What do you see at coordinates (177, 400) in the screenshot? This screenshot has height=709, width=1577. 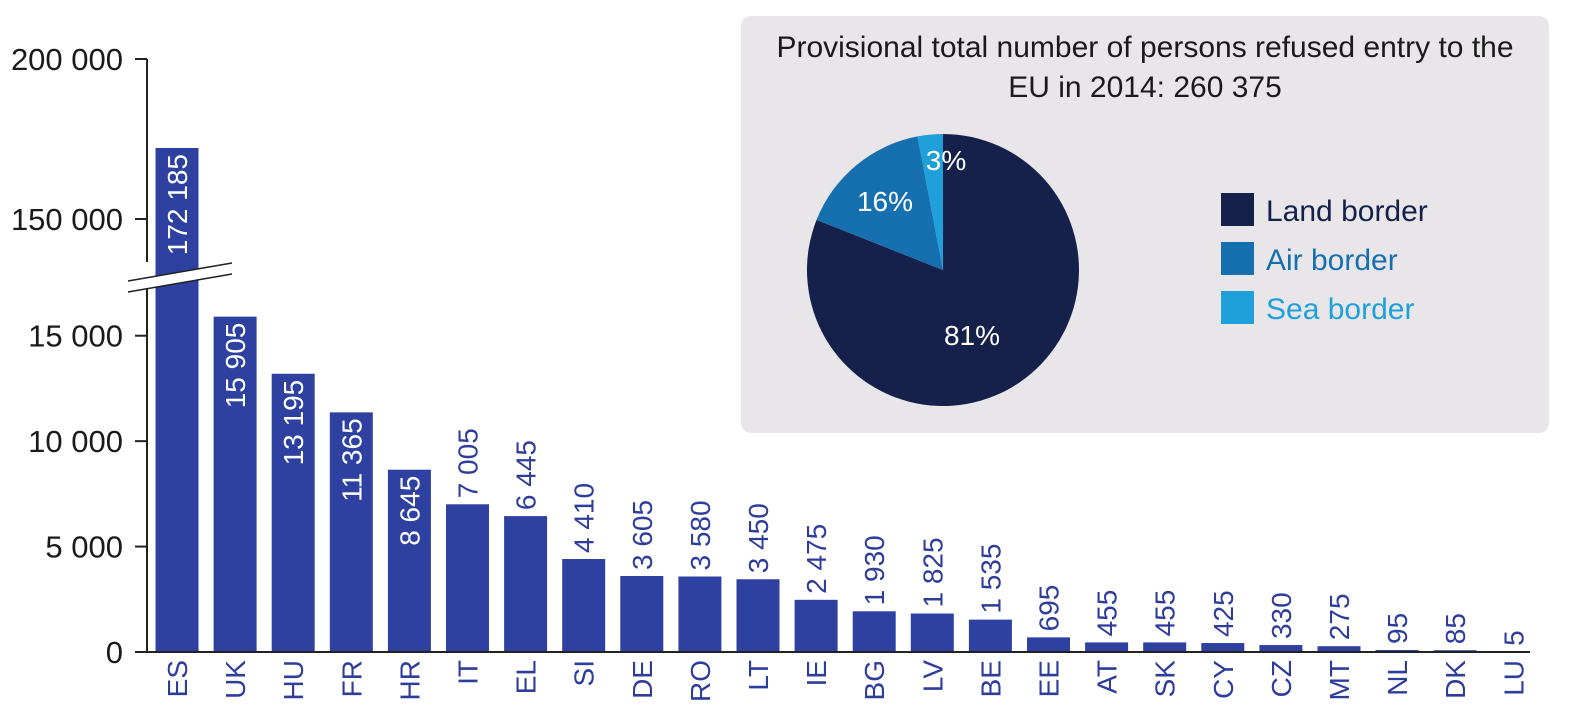 I see `bar-es` at bounding box center [177, 400].